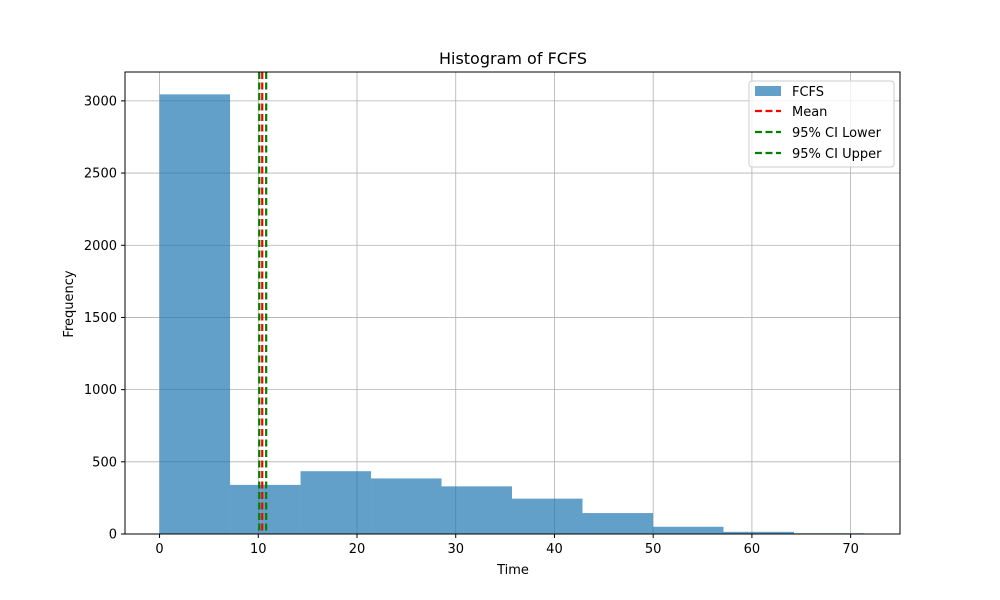  I want to click on x-tick-label: 70, so click(850, 549).